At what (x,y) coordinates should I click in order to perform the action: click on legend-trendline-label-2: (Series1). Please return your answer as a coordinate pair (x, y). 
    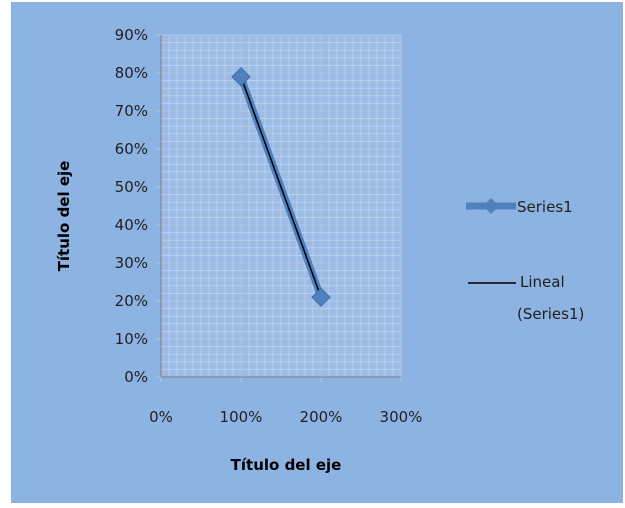
    Looking at the image, I should click on (550, 314).